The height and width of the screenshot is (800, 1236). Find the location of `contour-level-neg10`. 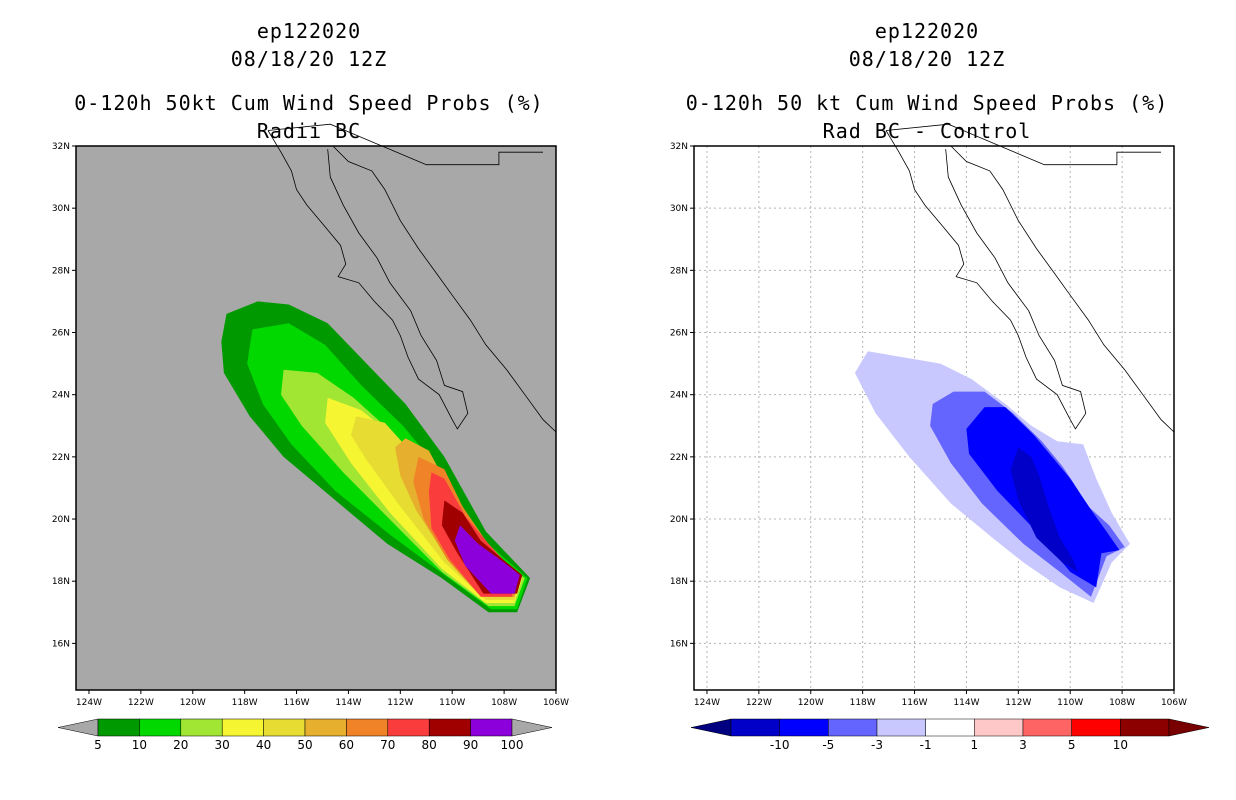

contour-level-neg10 is located at coordinates (1044, 509).